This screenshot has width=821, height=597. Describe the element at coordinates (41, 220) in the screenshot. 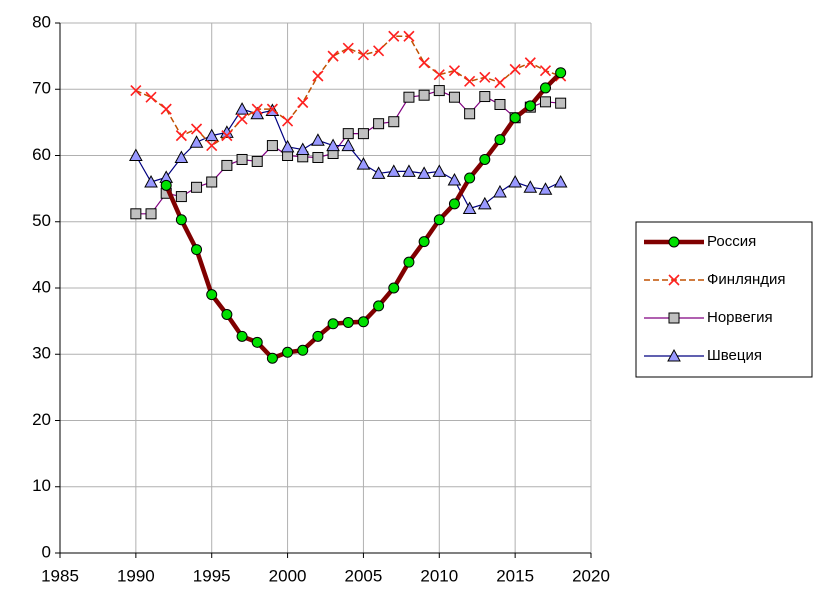

I see `y-tick-label: 50` at that location.